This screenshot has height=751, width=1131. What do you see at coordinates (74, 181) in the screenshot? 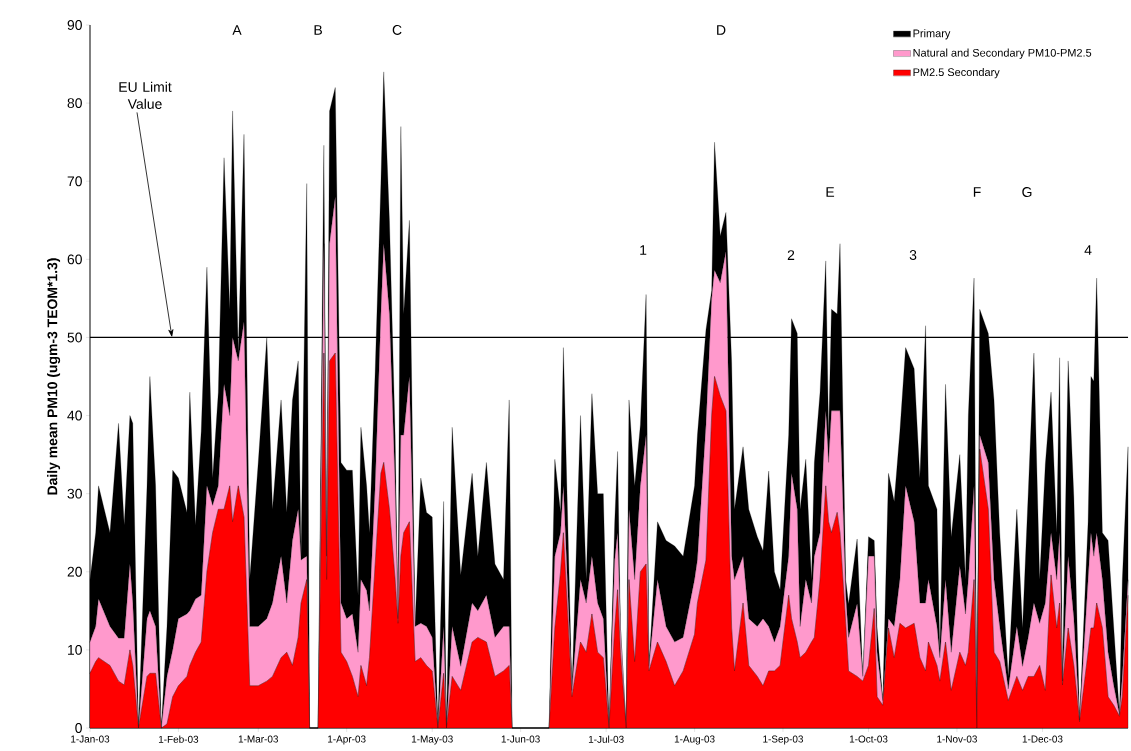
I see `y-tick-label: 70` at bounding box center [74, 181].